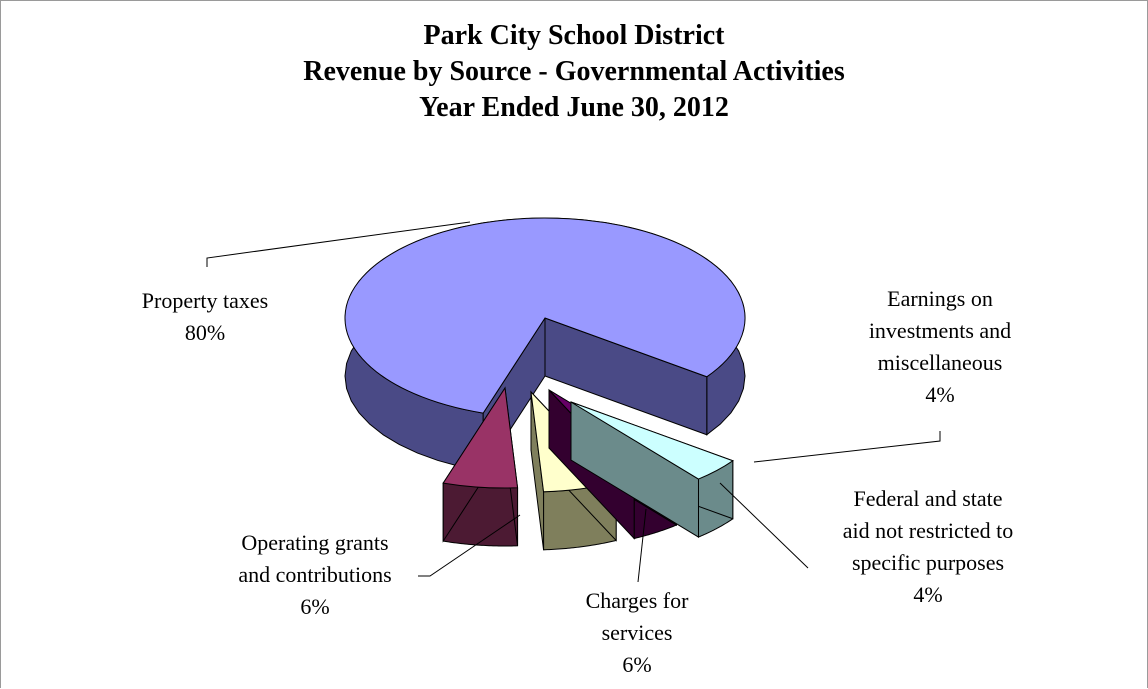 This screenshot has height=689, width=1148. I want to click on slice-label-2-2: specific purposes, so click(928, 562).